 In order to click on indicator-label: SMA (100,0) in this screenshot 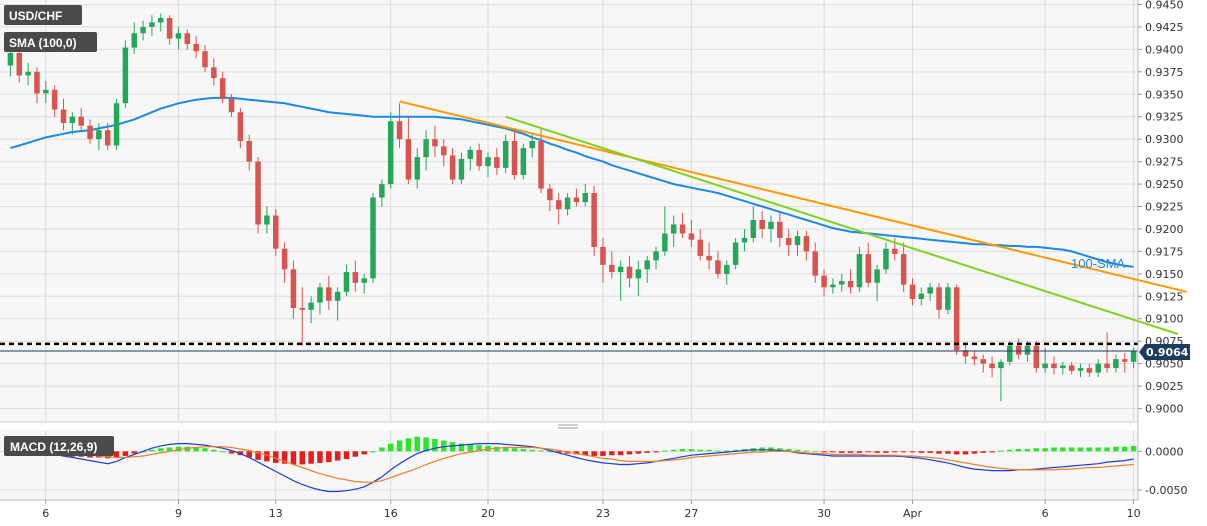, I will do `click(50, 42)`.